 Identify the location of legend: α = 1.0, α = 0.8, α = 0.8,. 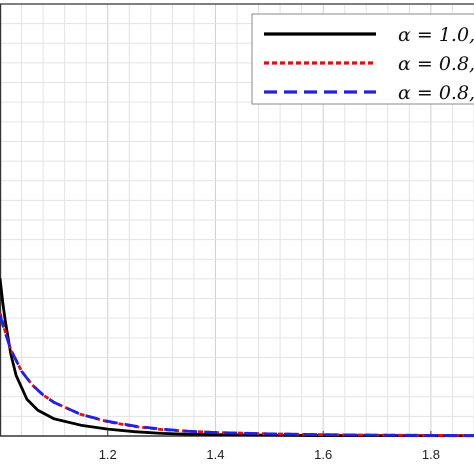
(362, 59).